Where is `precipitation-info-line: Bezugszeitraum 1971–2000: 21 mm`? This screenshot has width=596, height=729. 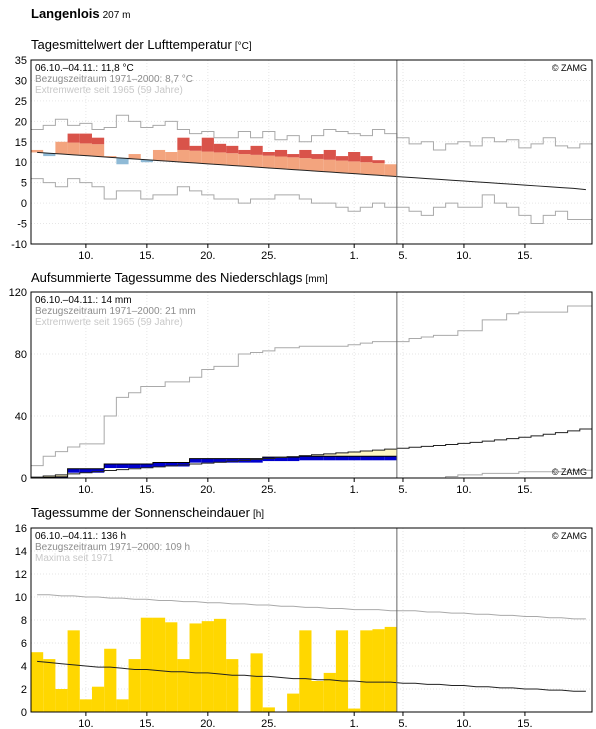 precipitation-info-line: Bezugszeitraum 1971–2000: 21 mm is located at coordinates (115, 311).